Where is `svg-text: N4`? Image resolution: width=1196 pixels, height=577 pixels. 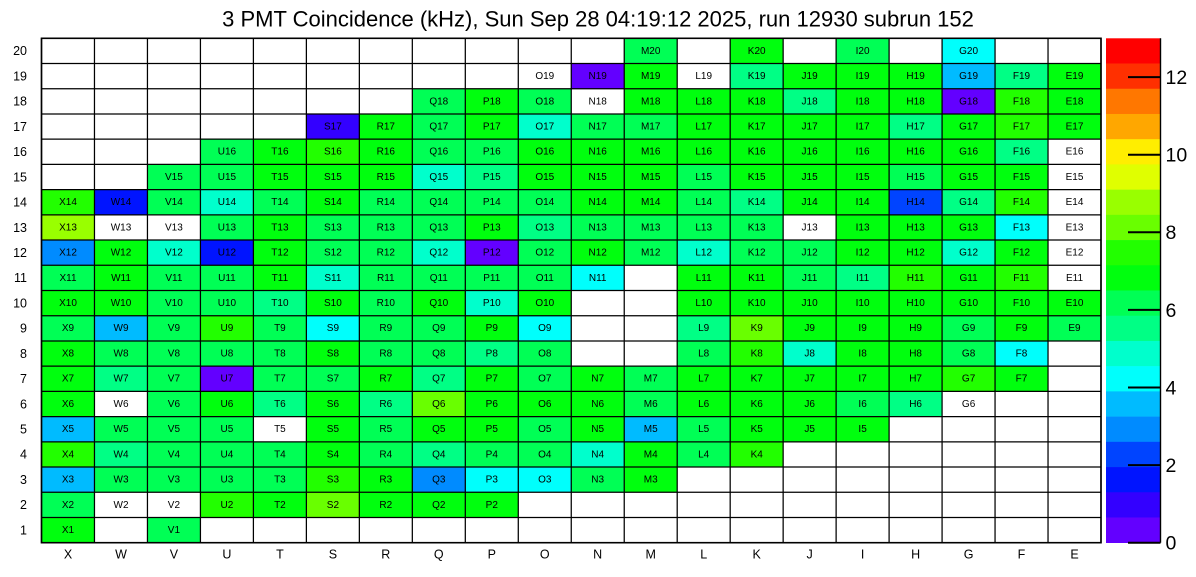
svg-text: N4 is located at coordinates (597, 454).